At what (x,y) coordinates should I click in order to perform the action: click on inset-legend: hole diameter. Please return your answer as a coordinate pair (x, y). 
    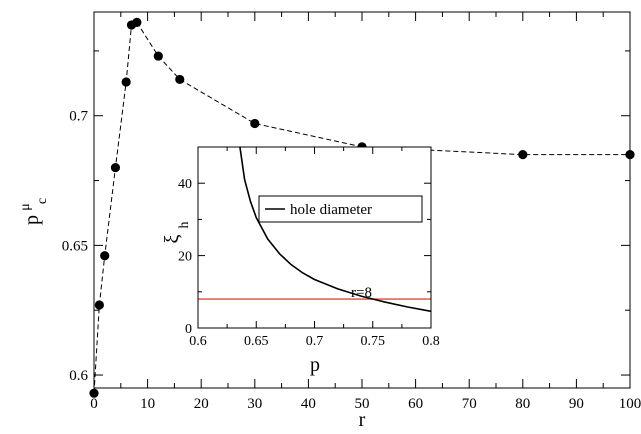
    Looking at the image, I should click on (340, 209).